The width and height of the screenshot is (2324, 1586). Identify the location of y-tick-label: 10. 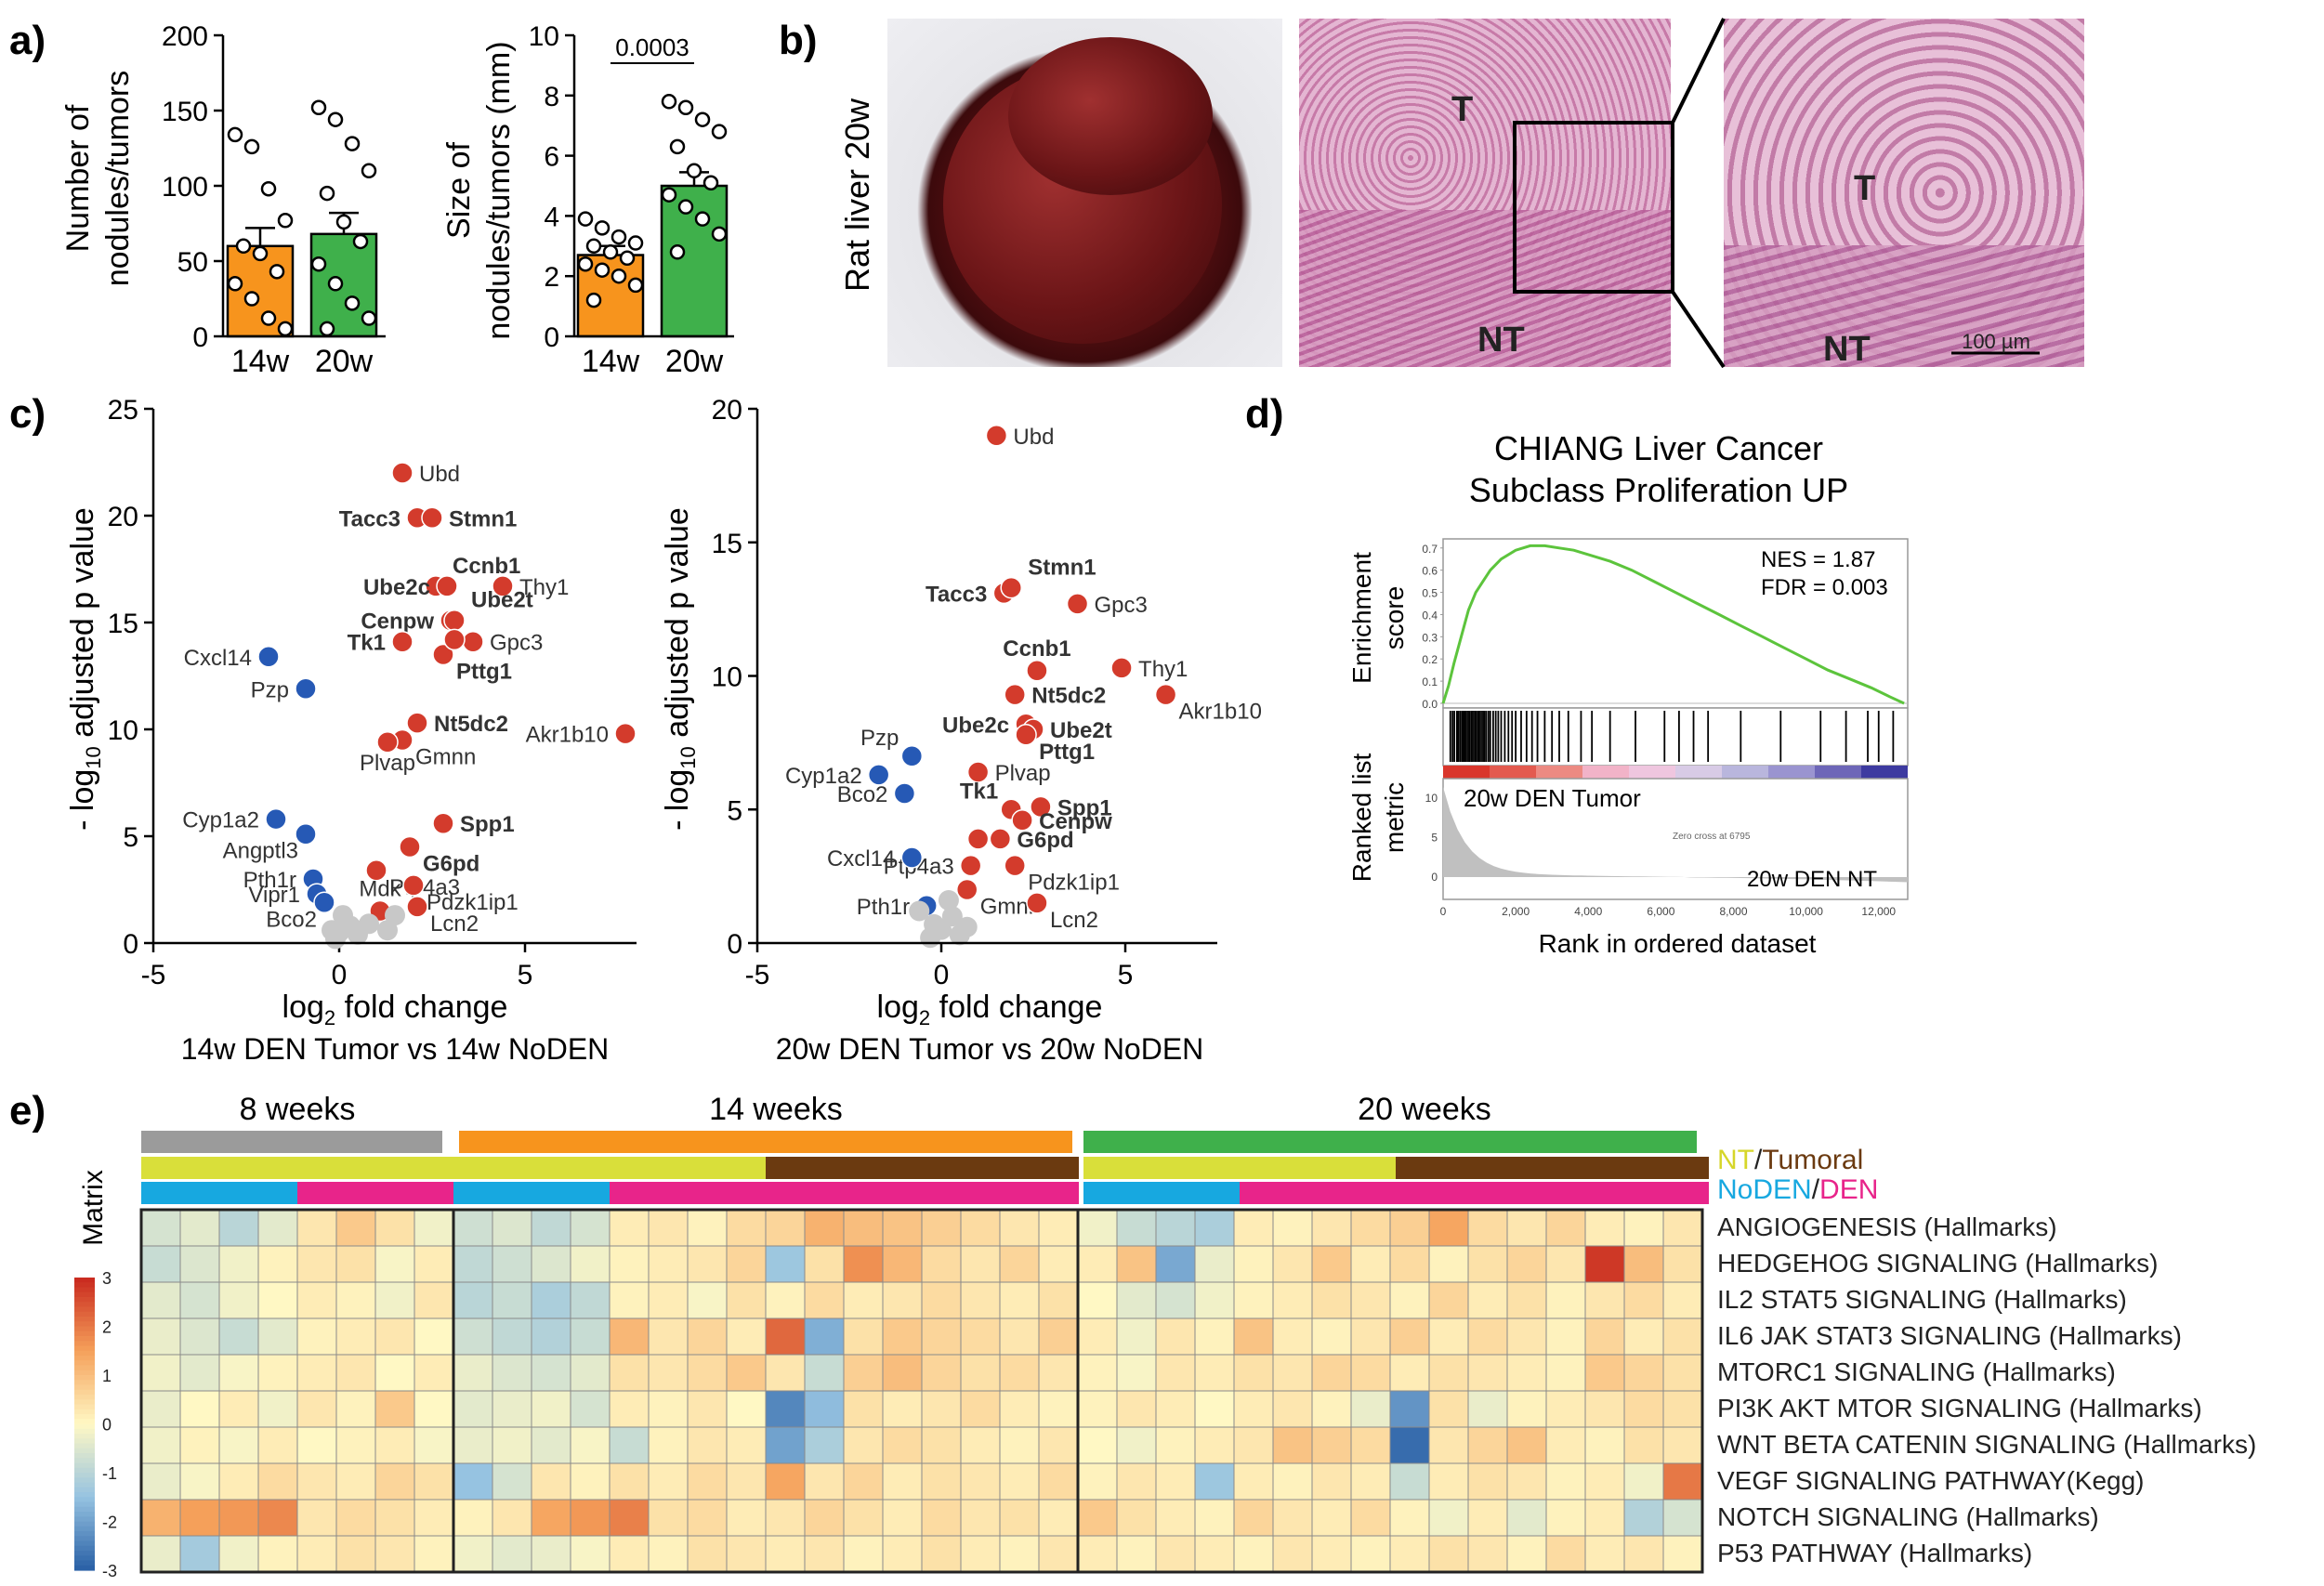
(727, 677).